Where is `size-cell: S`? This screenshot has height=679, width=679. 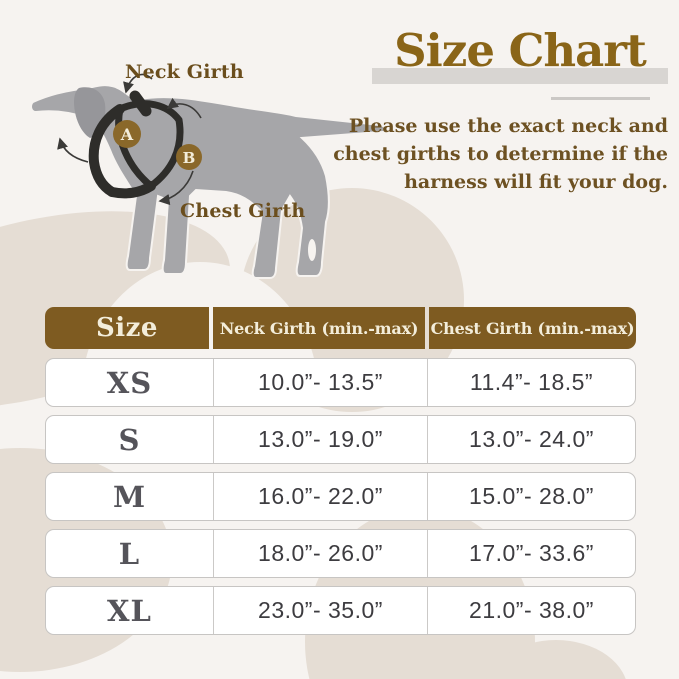 size-cell: S is located at coordinates (129, 439).